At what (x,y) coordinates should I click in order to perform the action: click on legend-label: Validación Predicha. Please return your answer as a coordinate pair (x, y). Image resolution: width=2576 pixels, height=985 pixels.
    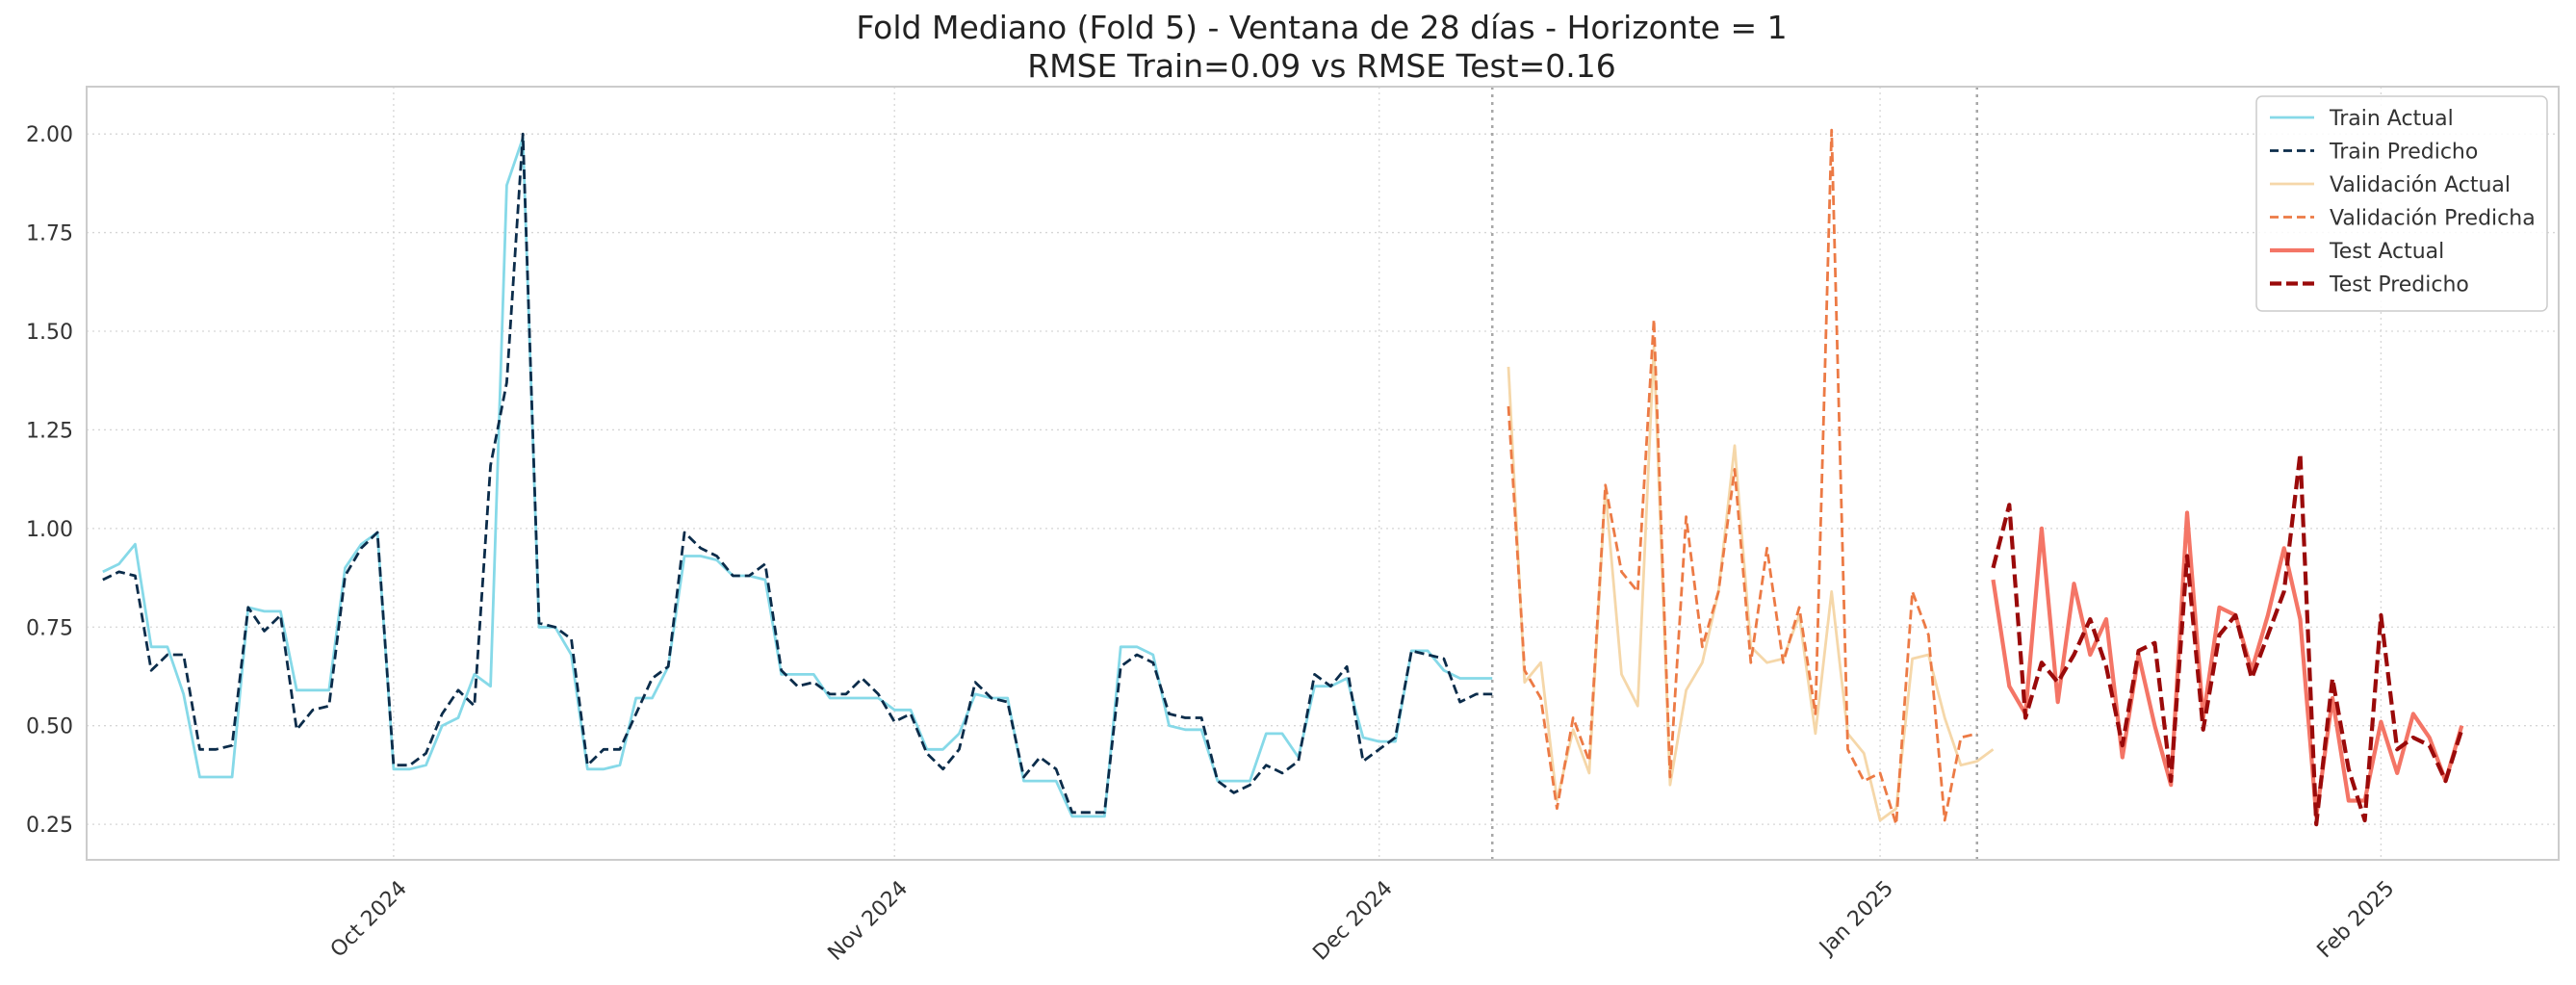
    Looking at the image, I should click on (2433, 219).